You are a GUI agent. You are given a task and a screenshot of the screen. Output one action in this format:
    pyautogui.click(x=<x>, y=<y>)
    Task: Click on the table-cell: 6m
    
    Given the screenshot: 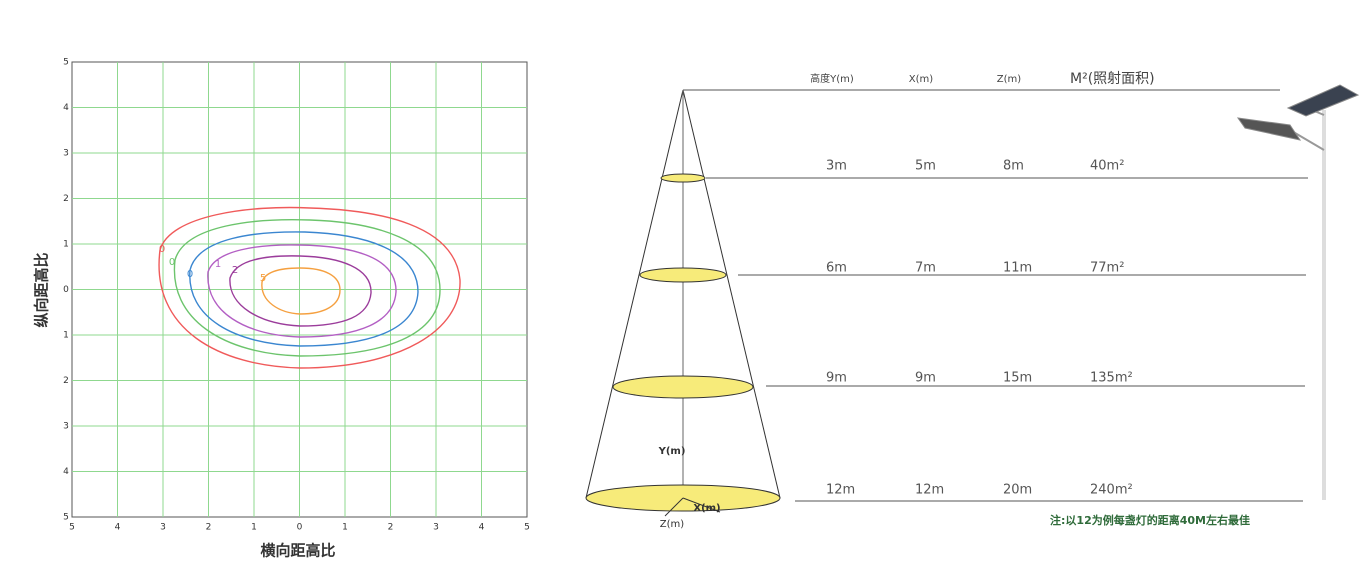 What is the action you would take?
    pyautogui.click(x=836, y=268)
    